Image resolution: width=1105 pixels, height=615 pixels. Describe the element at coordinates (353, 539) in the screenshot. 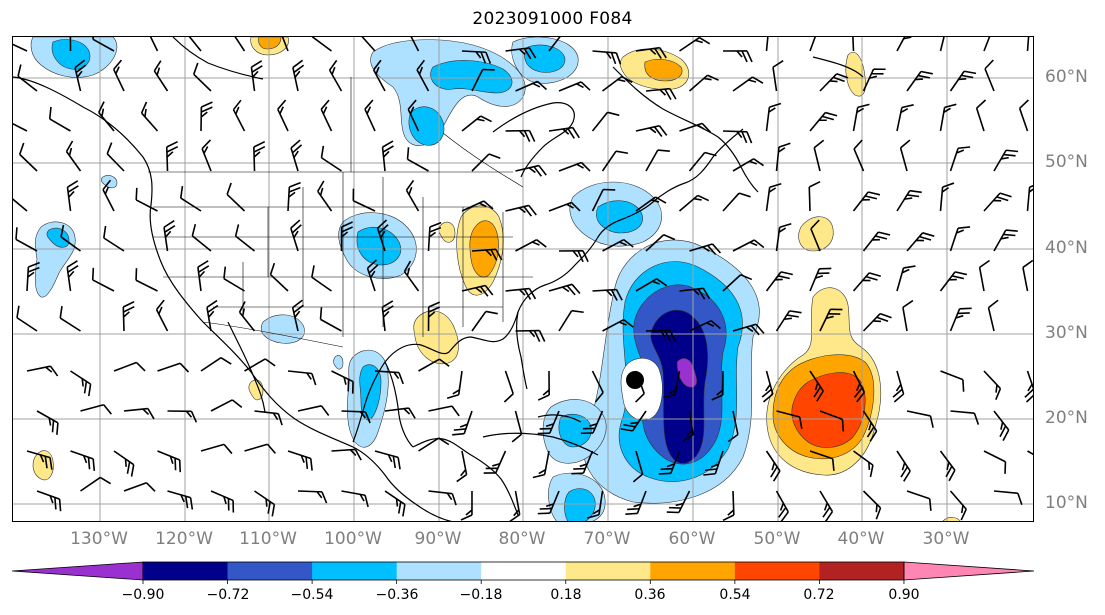

I see `lon-label-100w: 100°W` at that location.